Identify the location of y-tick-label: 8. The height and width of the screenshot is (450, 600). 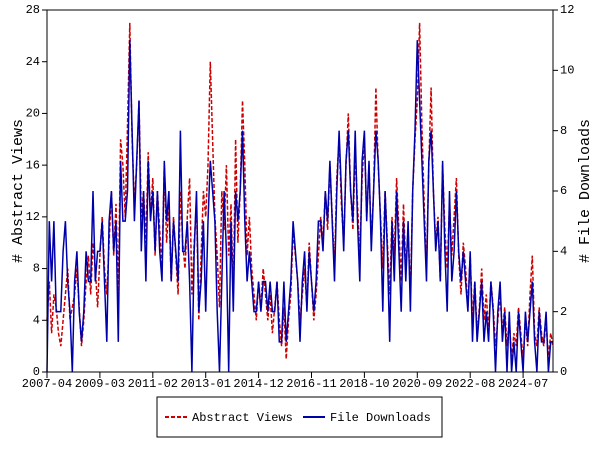
(36, 269).